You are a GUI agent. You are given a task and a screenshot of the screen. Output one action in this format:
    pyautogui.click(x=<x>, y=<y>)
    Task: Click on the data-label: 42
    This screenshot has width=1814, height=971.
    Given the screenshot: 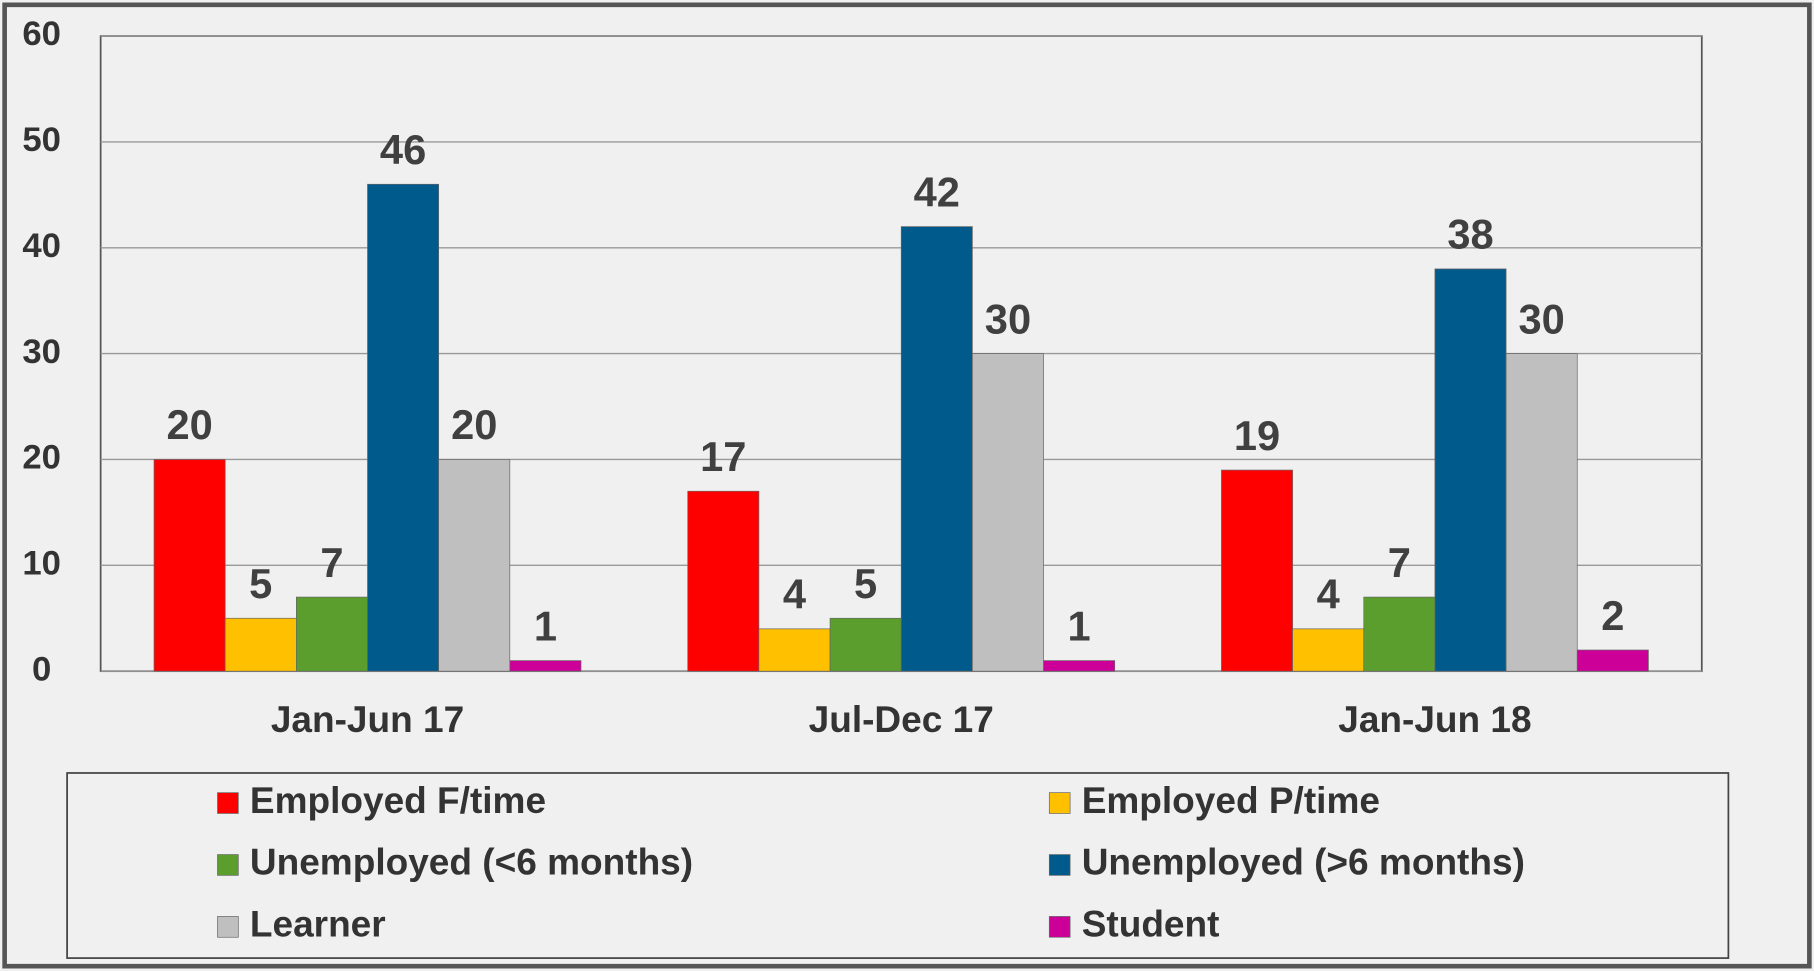 What is the action you would take?
    pyautogui.click(x=937, y=191)
    